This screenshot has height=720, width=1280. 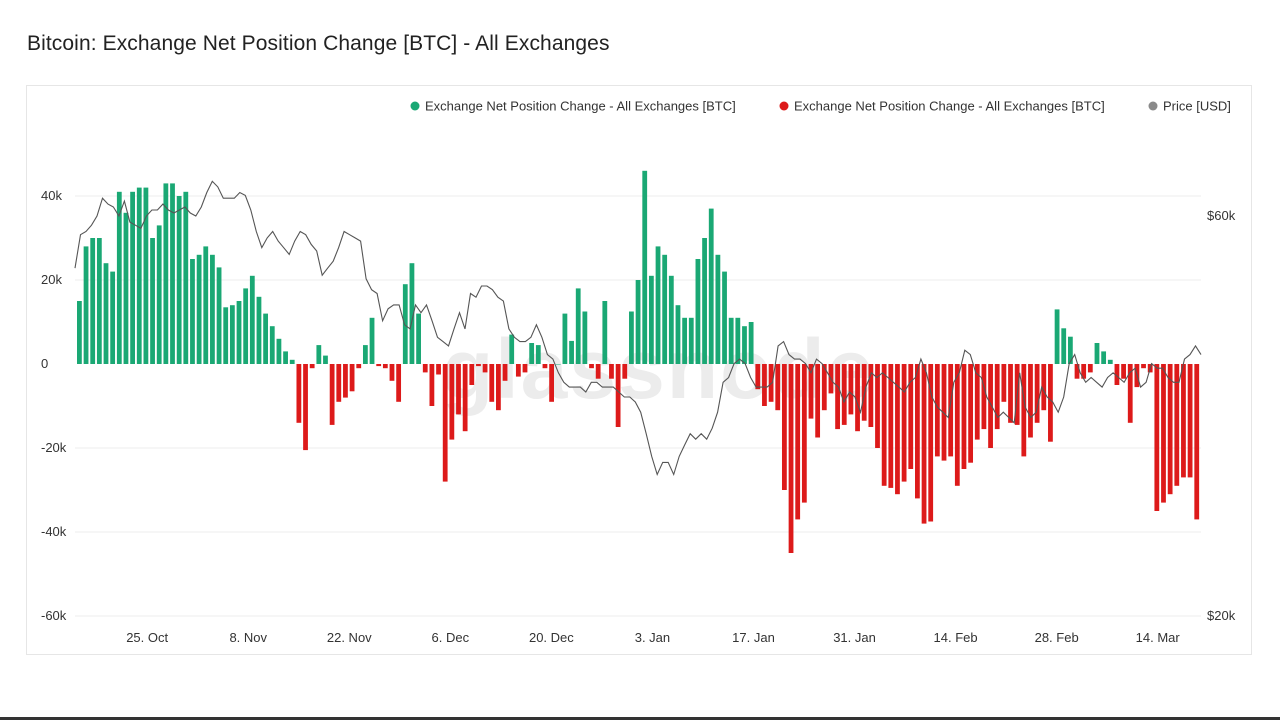 I want to click on x-tick-label: 14. Mar, so click(x=1158, y=637).